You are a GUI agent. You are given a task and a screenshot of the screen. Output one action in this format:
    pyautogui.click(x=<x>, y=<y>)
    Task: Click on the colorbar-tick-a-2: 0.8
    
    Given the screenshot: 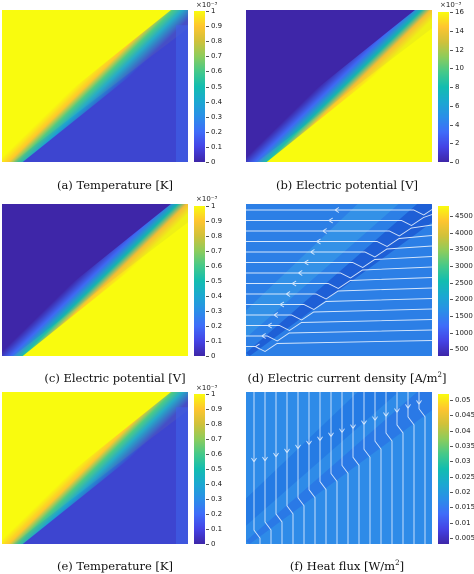 What is the action you would take?
    pyautogui.click(x=214, y=41)
    